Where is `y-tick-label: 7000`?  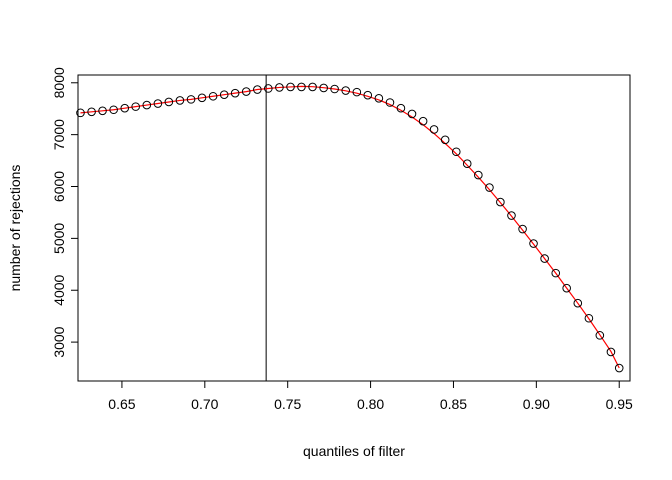 y-tick-label: 7000 is located at coordinates (59, 134).